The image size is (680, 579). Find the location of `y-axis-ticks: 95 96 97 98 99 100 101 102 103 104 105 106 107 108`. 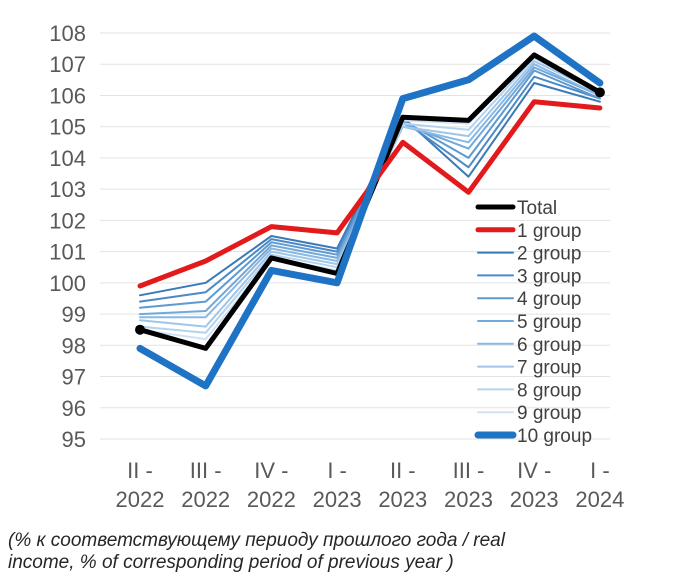

y-axis-ticks: 95 96 97 98 99 100 101 102 103 104 105 106 107 108 is located at coordinates (67, 236).